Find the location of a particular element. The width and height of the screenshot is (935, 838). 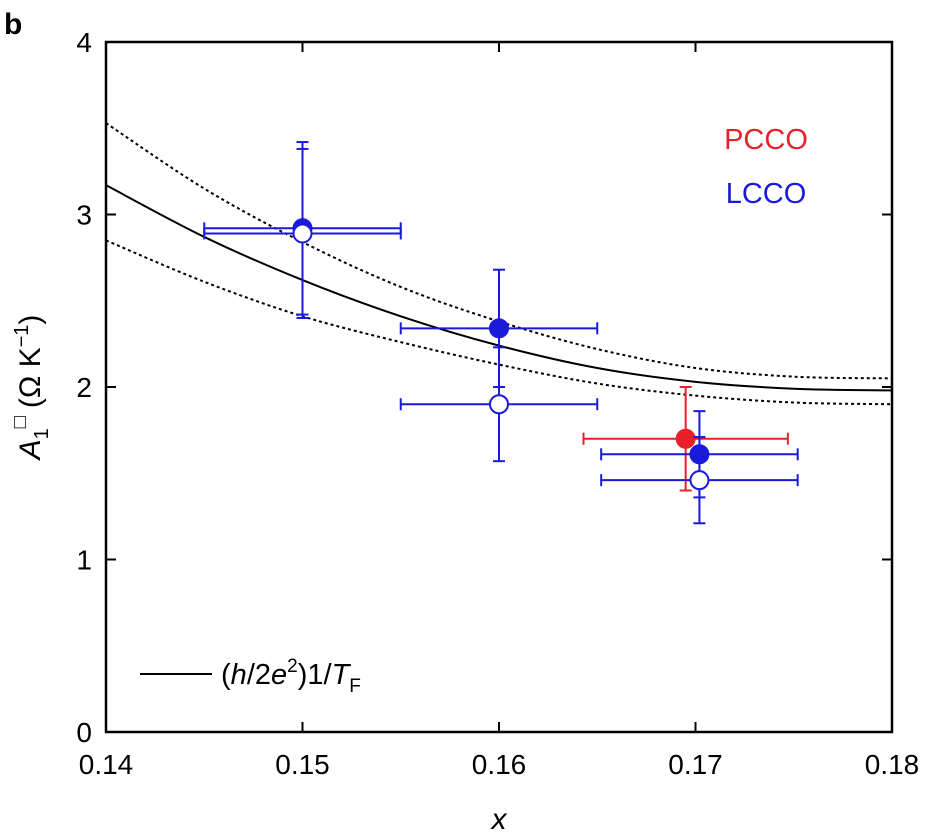

x-tick-label: 0.17 is located at coordinates (695, 764).